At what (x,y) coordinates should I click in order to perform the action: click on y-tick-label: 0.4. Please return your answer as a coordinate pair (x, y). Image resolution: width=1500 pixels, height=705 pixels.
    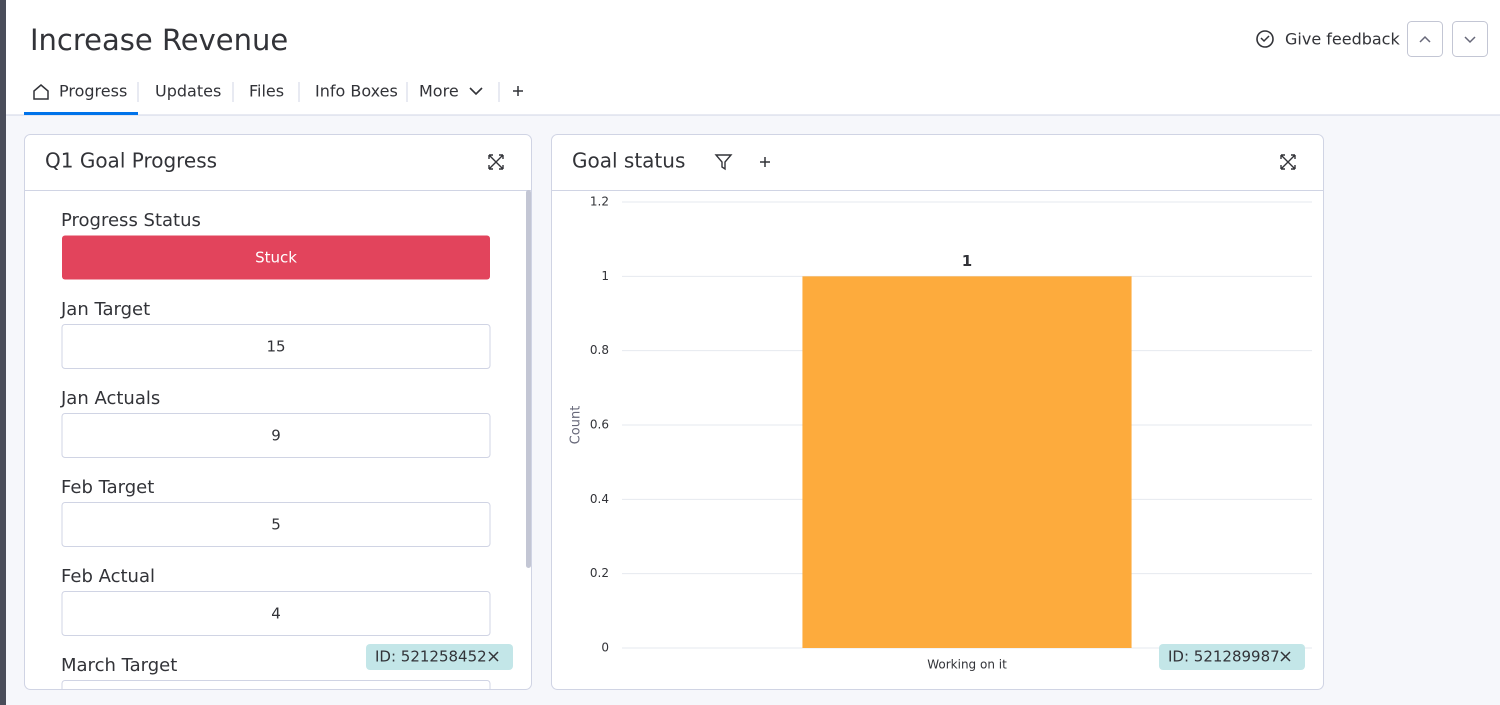
    Looking at the image, I should click on (599, 499).